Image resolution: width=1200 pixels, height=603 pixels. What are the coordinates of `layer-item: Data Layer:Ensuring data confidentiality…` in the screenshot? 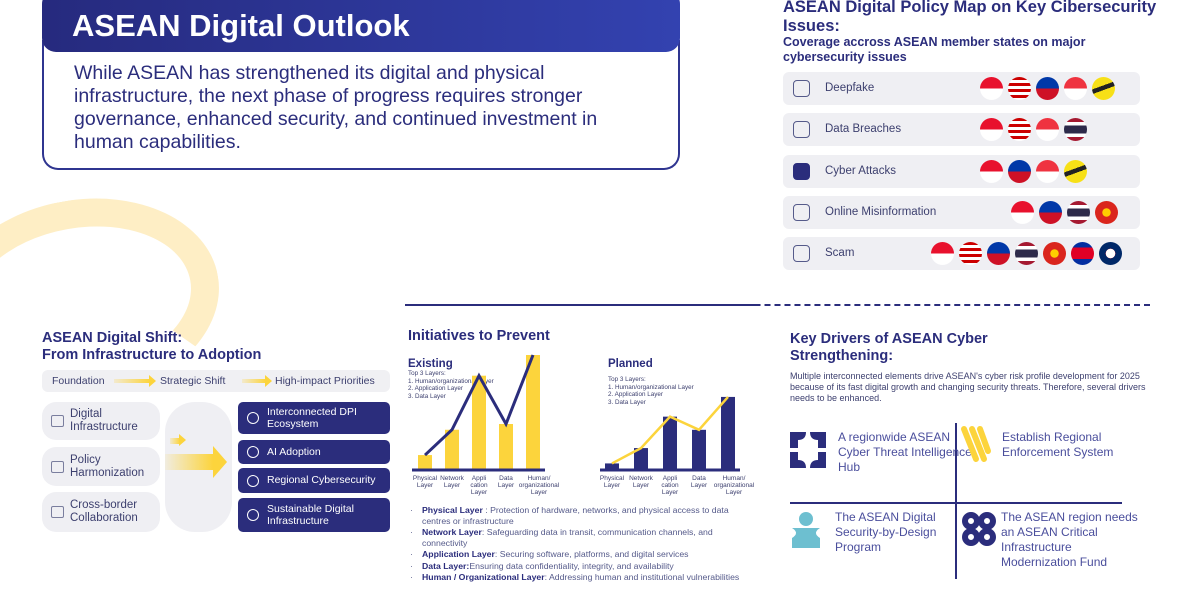 It's located at (580, 566).